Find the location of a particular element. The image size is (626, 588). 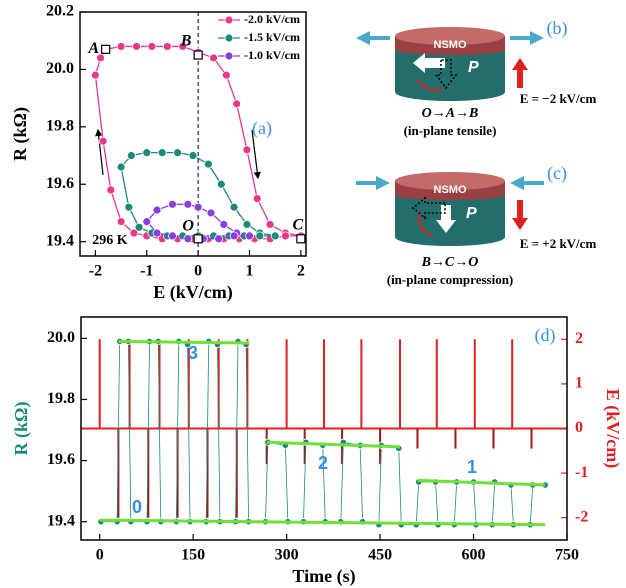

x-tick-label: 0 is located at coordinates (198, 271).